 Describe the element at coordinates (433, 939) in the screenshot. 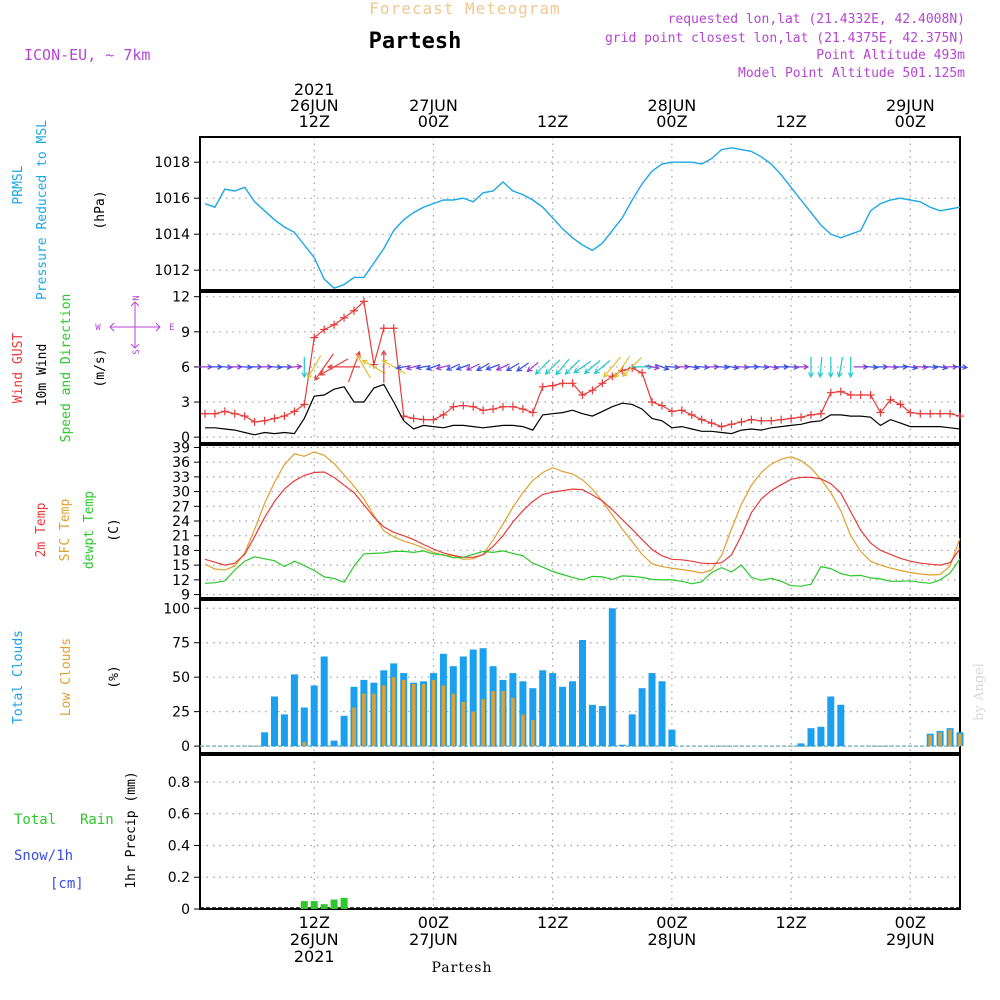

I see `bottom-time-label: 27JUN` at that location.